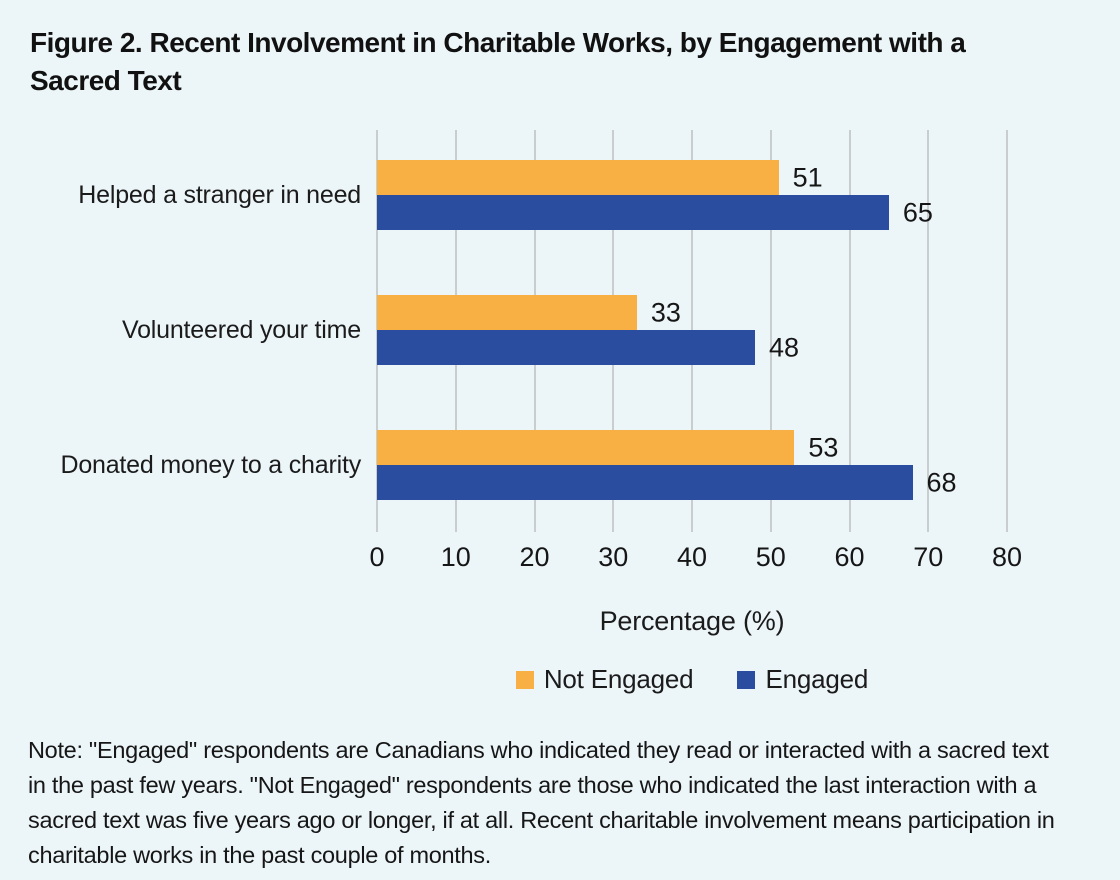  What do you see at coordinates (817, 679) in the screenshot?
I see `legend-label: Engaged` at bounding box center [817, 679].